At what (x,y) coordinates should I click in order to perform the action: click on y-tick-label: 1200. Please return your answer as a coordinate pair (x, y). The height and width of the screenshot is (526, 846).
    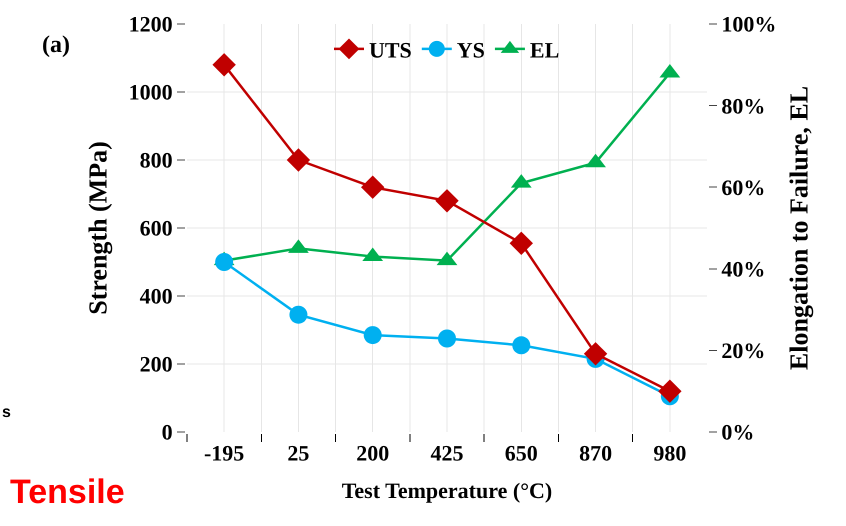
    Looking at the image, I should click on (150, 24).